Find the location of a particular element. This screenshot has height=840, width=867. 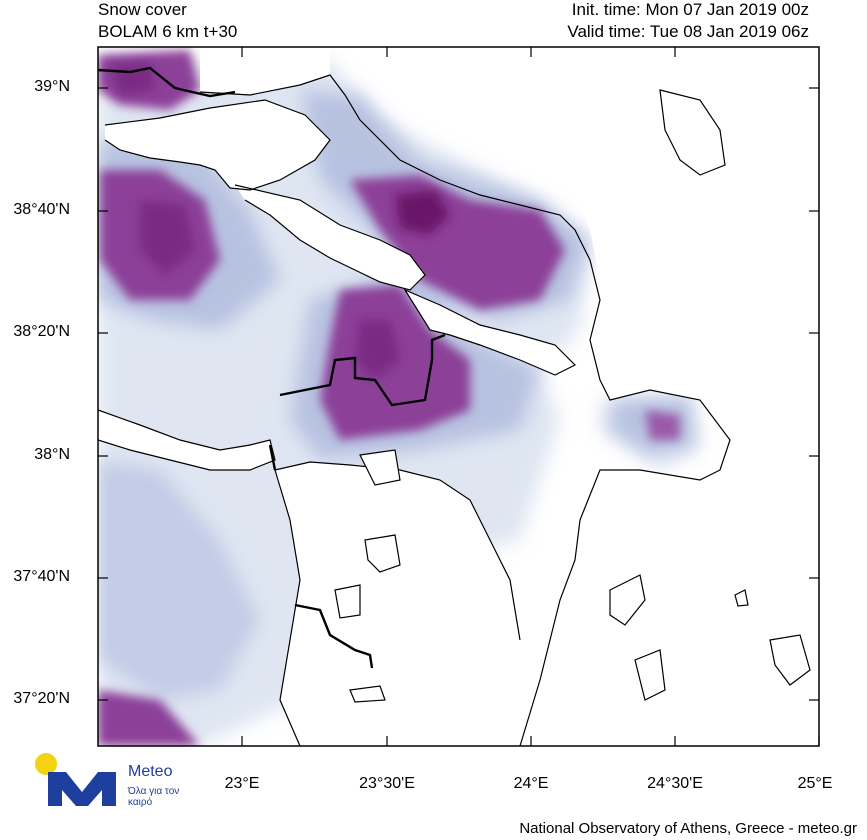

map-title-field: Snow cover is located at coordinates (142, 9).